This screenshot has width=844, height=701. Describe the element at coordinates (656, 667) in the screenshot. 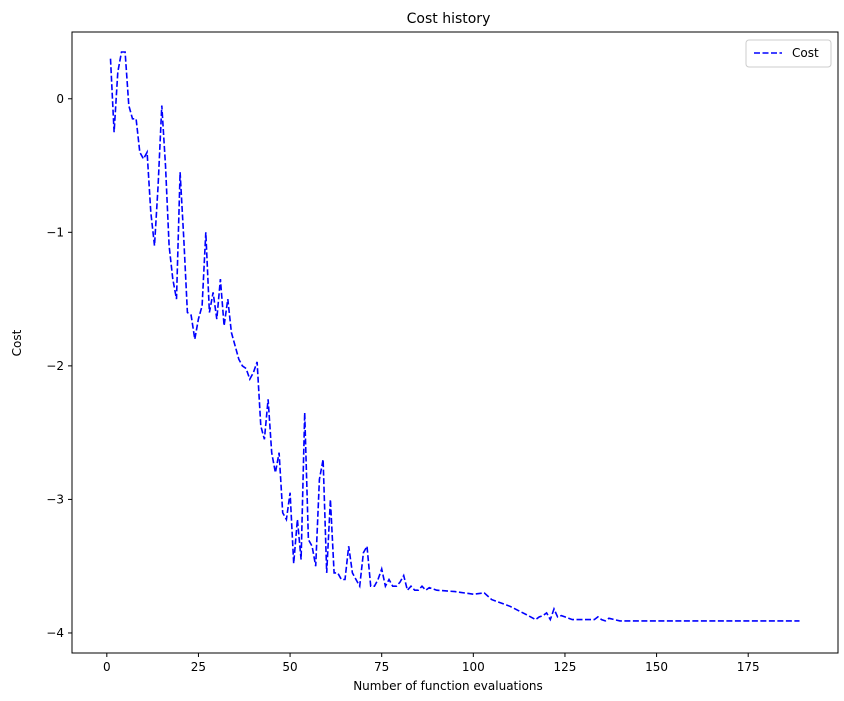

I see `x-tick-label: 150` at that location.